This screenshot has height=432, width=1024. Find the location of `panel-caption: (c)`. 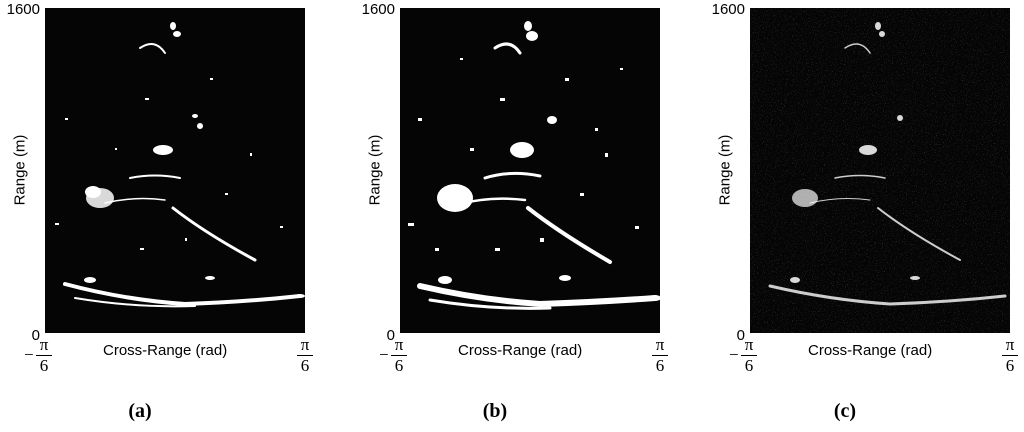

panel-caption: (c) is located at coordinates (845, 411).